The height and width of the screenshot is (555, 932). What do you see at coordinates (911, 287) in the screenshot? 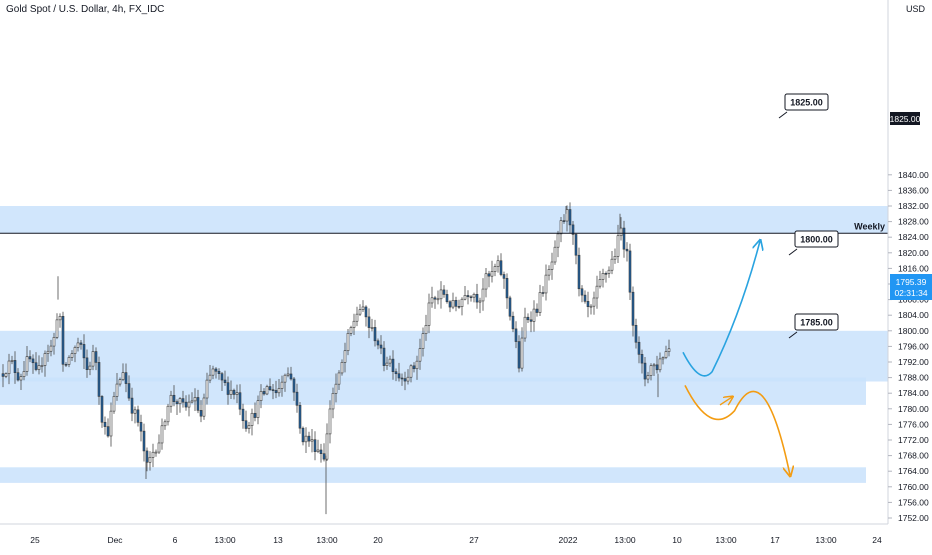
I see `current-price-marker-bg` at bounding box center [911, 287].